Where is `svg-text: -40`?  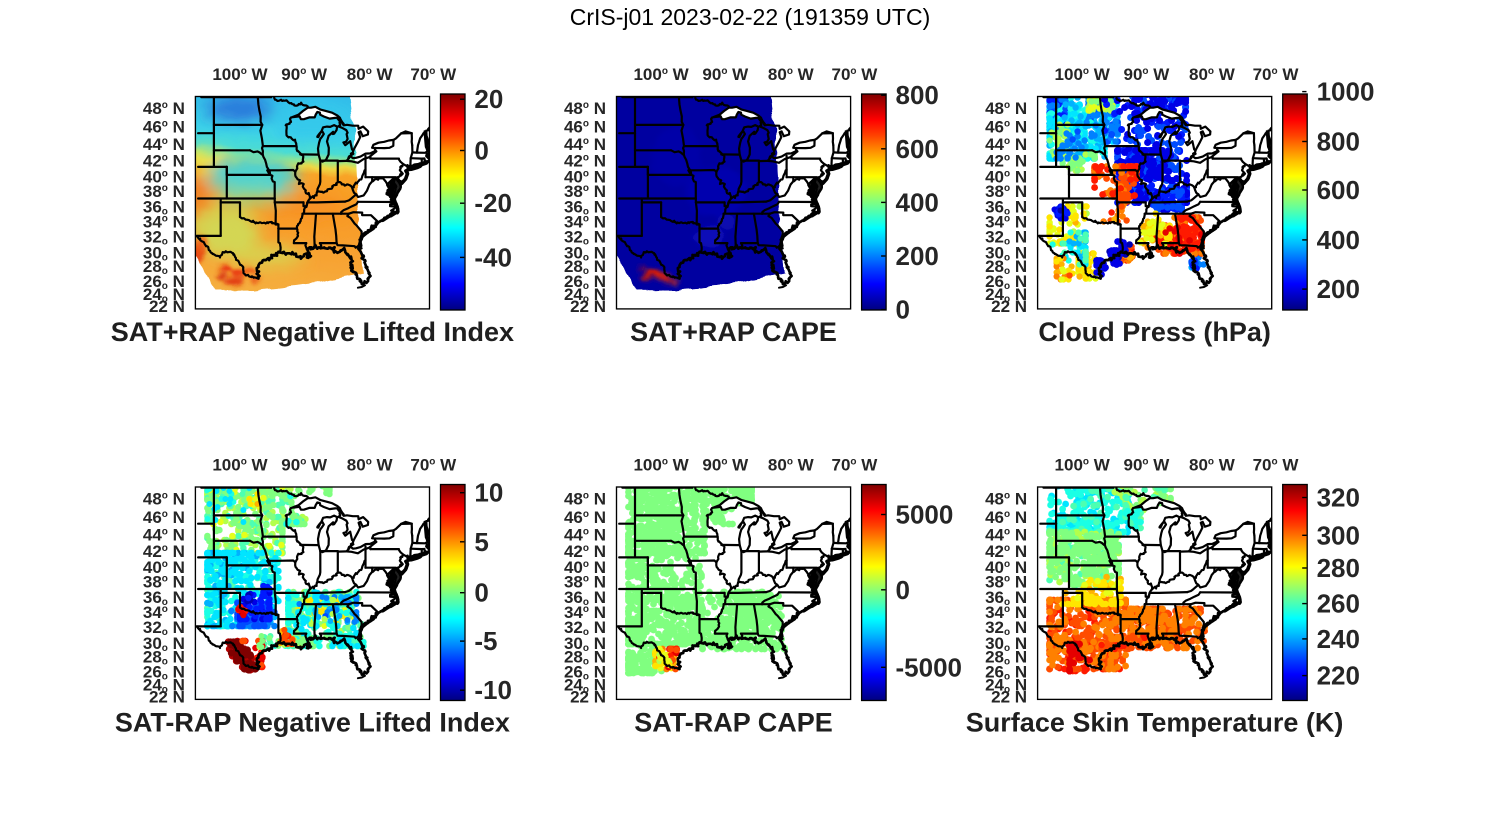
svg-text: -40 is located at coordinates (493, 257).